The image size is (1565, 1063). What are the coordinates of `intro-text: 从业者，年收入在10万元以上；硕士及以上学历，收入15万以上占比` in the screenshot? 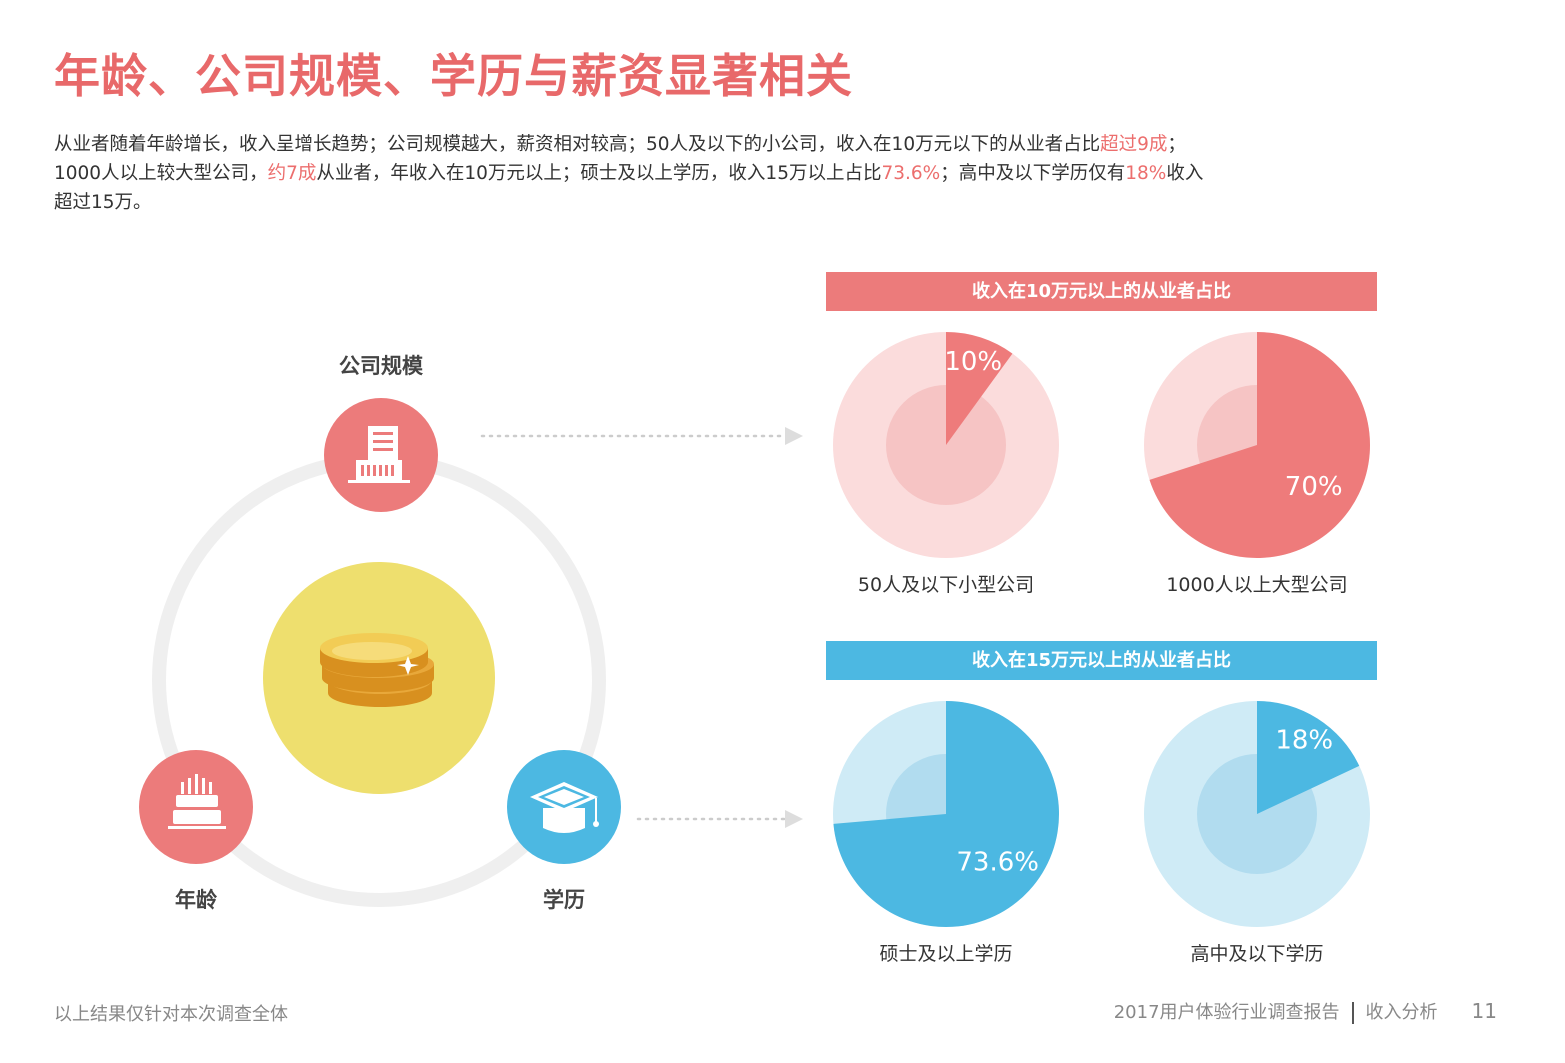 It's located at (599, 173).